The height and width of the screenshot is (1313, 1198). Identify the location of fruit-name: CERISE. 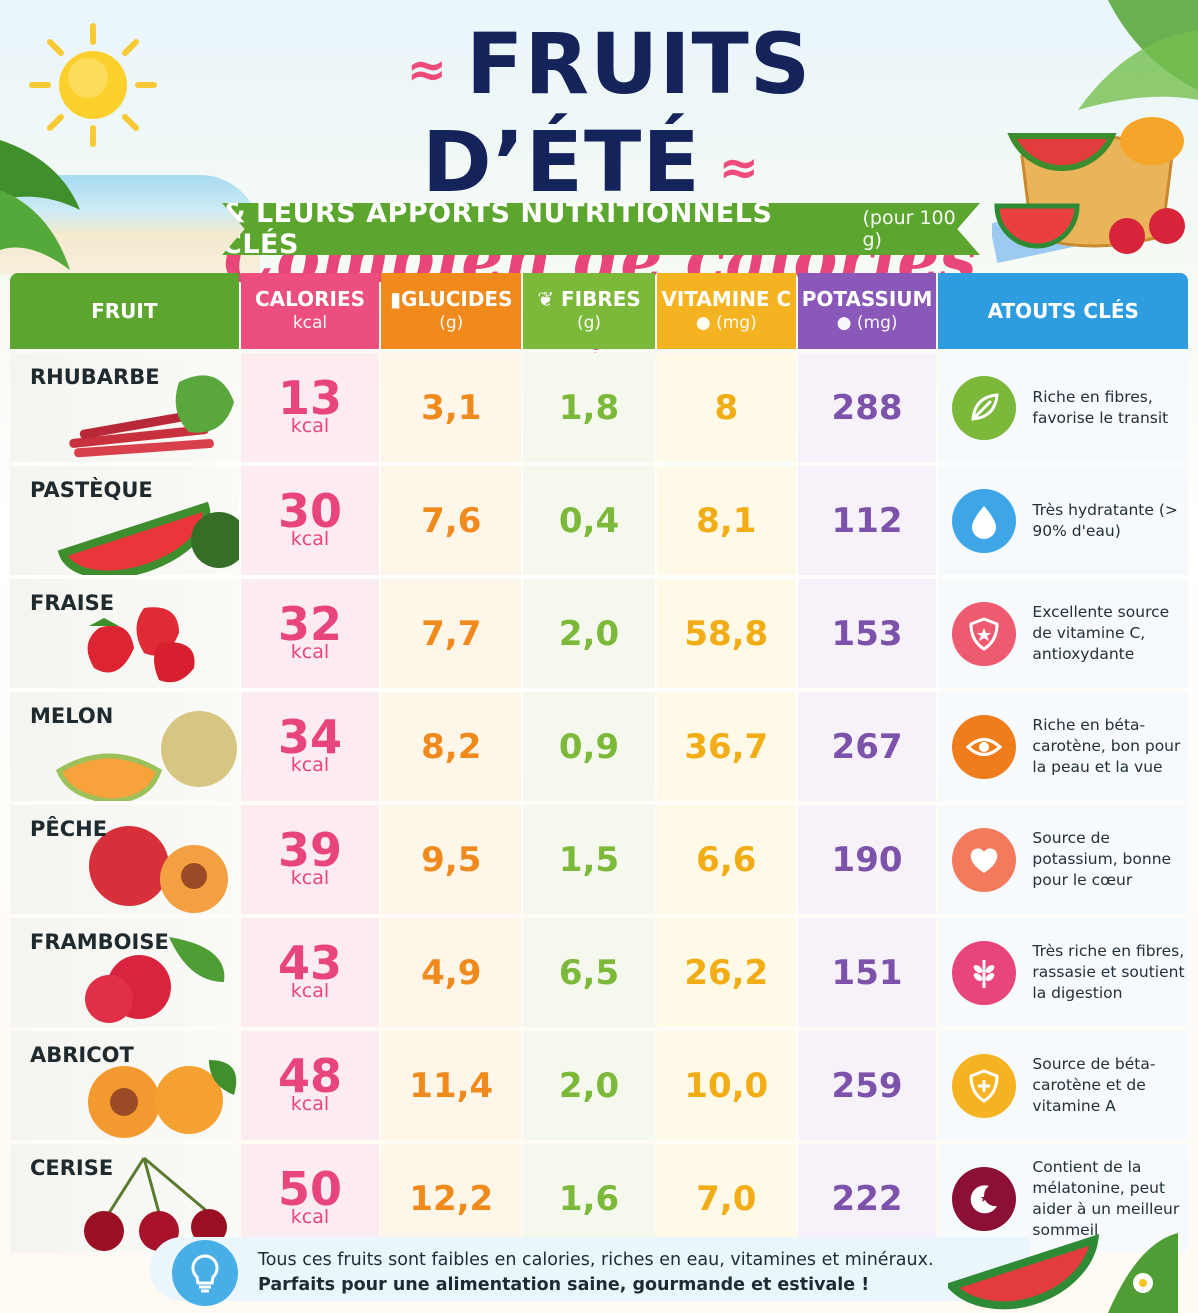
(72, 1168).